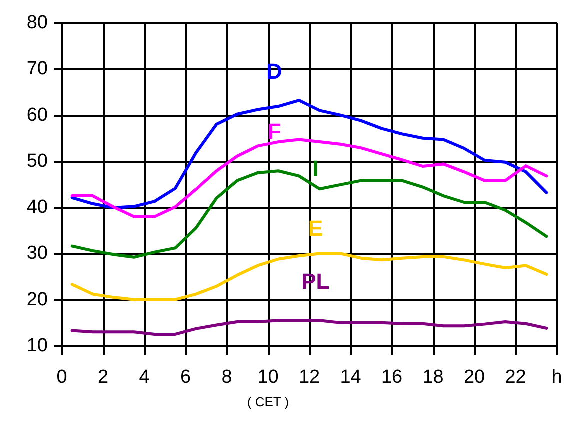 The width and height of the screenshot is (587, 432). What do you see at coordinates (37, 207) in the screenshot?
I see `y-tick-label: 40` at bounding box center [37, 207].